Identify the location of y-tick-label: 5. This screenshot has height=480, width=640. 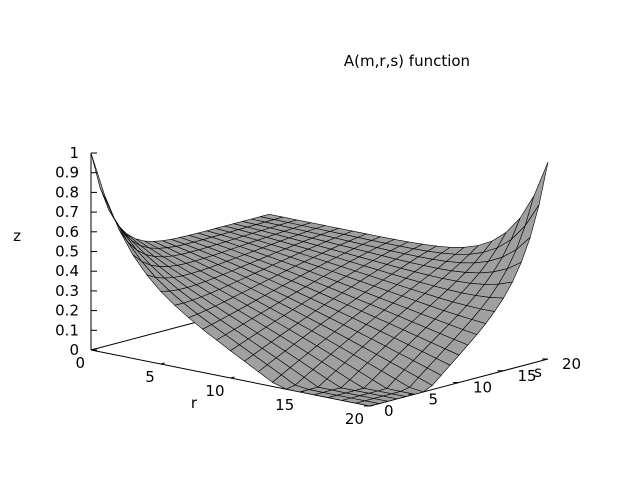
(434, 399).